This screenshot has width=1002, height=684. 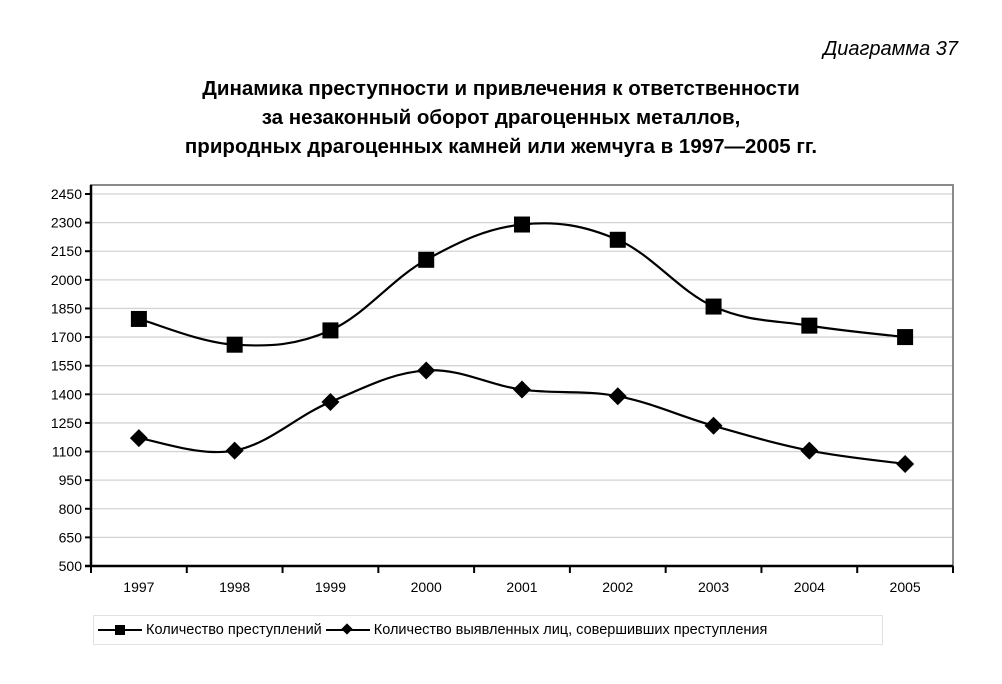 What do you see at coordinates (66, 337) in the screenshot?
I see `y-tick-label: 1700` at bounding box center [66, 337].